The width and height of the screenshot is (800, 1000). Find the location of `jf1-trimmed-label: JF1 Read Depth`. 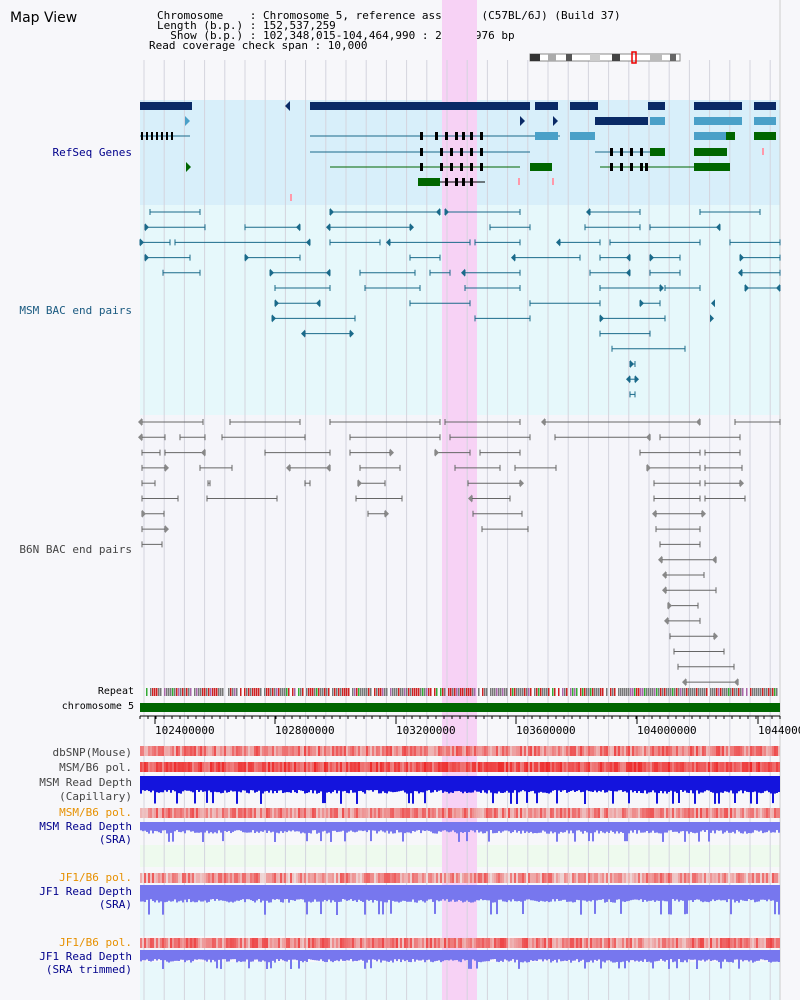

jf1-trimmed-label: JF1 Read Depth is located at coordinates (85, 956).